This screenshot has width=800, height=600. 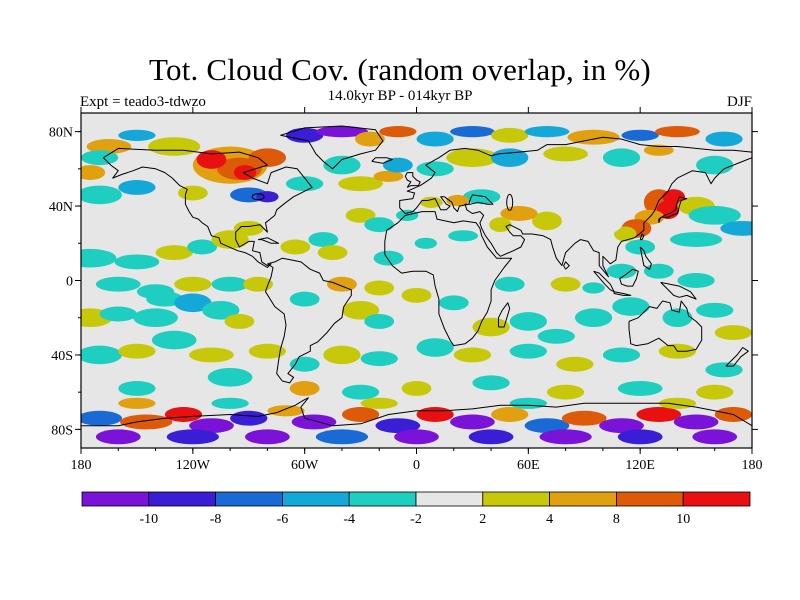 What do you see at coordinates (283, 519) in the screenshot?
I see `colorbar-label: -6` at bounding box center [283, 519].